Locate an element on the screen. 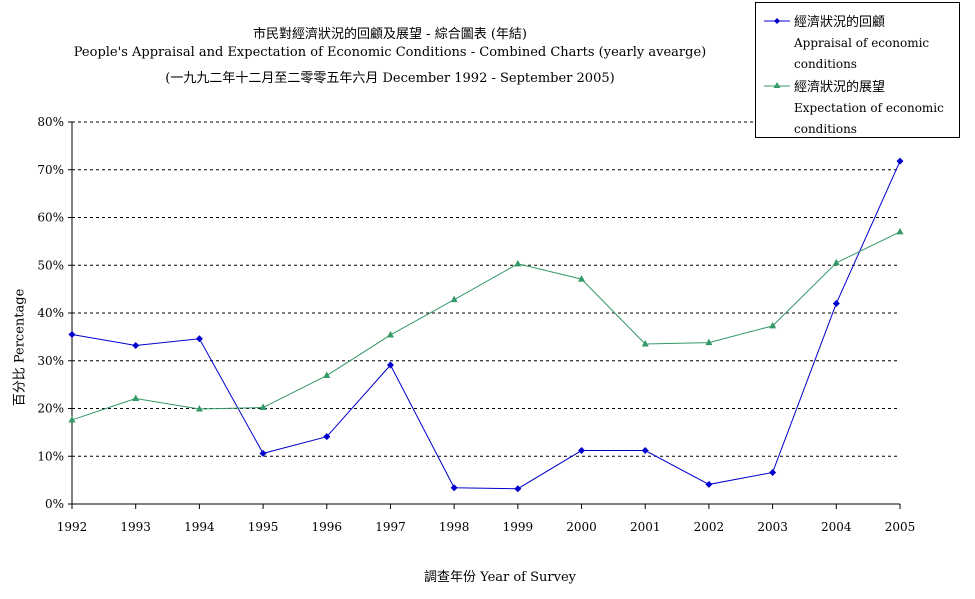 The image size is (975, 599). x-tick-label: 1992 is located at coordinates (72, 527).